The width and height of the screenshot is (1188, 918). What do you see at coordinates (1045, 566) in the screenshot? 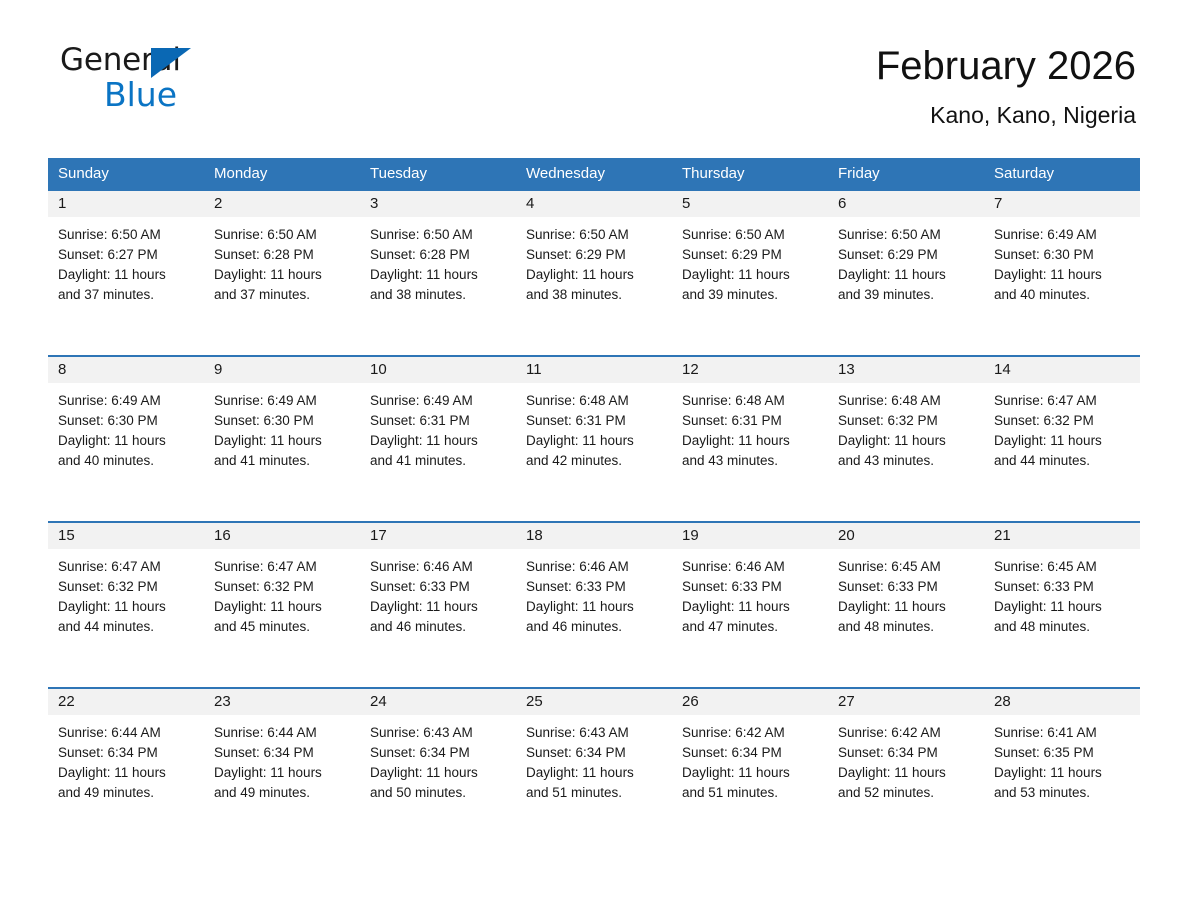
I see `sunrise-text: Sunrise: 6:45 AM` at bounding box center [1045, 566].